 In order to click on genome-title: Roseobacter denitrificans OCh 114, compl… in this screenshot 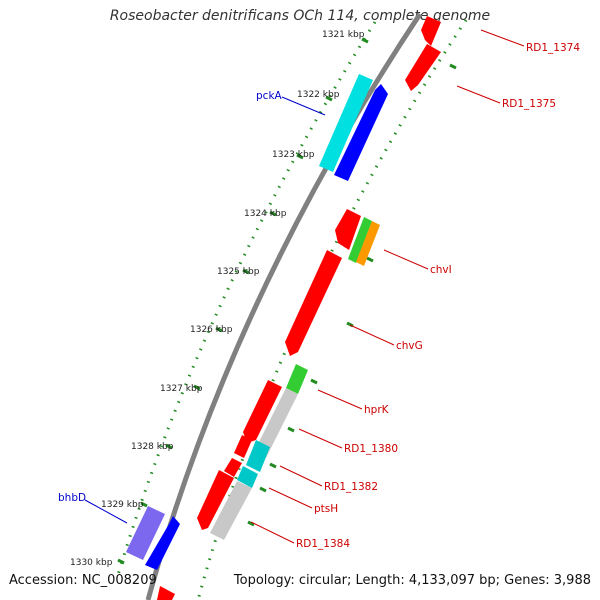, I will do `click(300, 16)`.